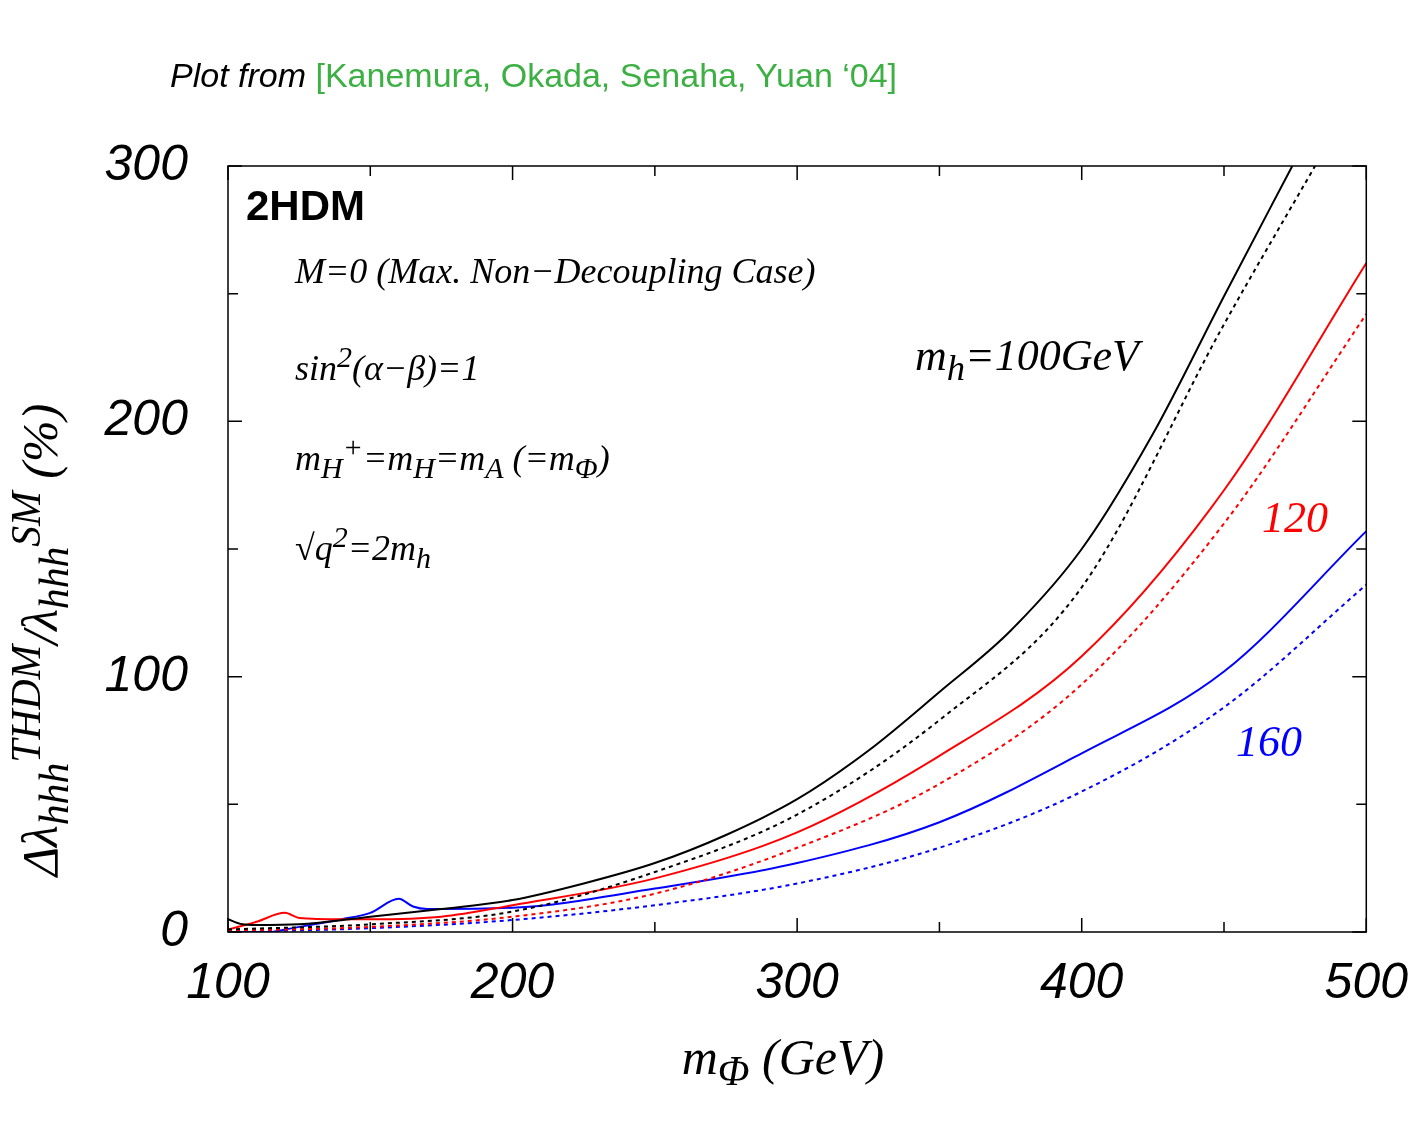 The image size is (1422, 1134). Describe the element at coordinates (555, 271) in the screenshot. I see `annotation: M=0 (Max. Non−Decoupling Case)` at that location.